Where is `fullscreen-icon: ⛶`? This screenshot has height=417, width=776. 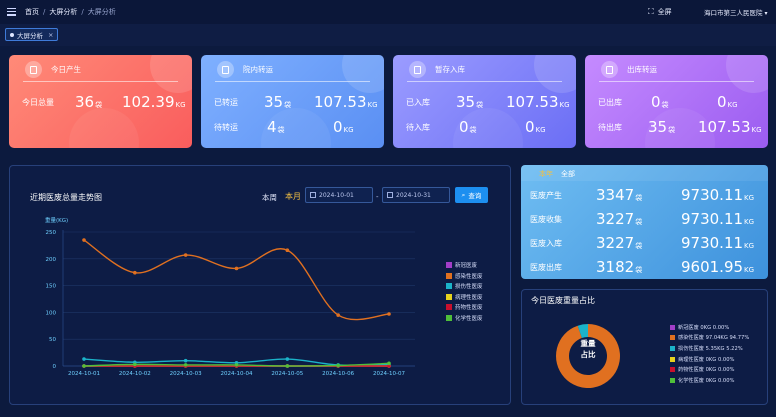 fullscreen-icon: ⛶ is located at coordinates (651, 11).